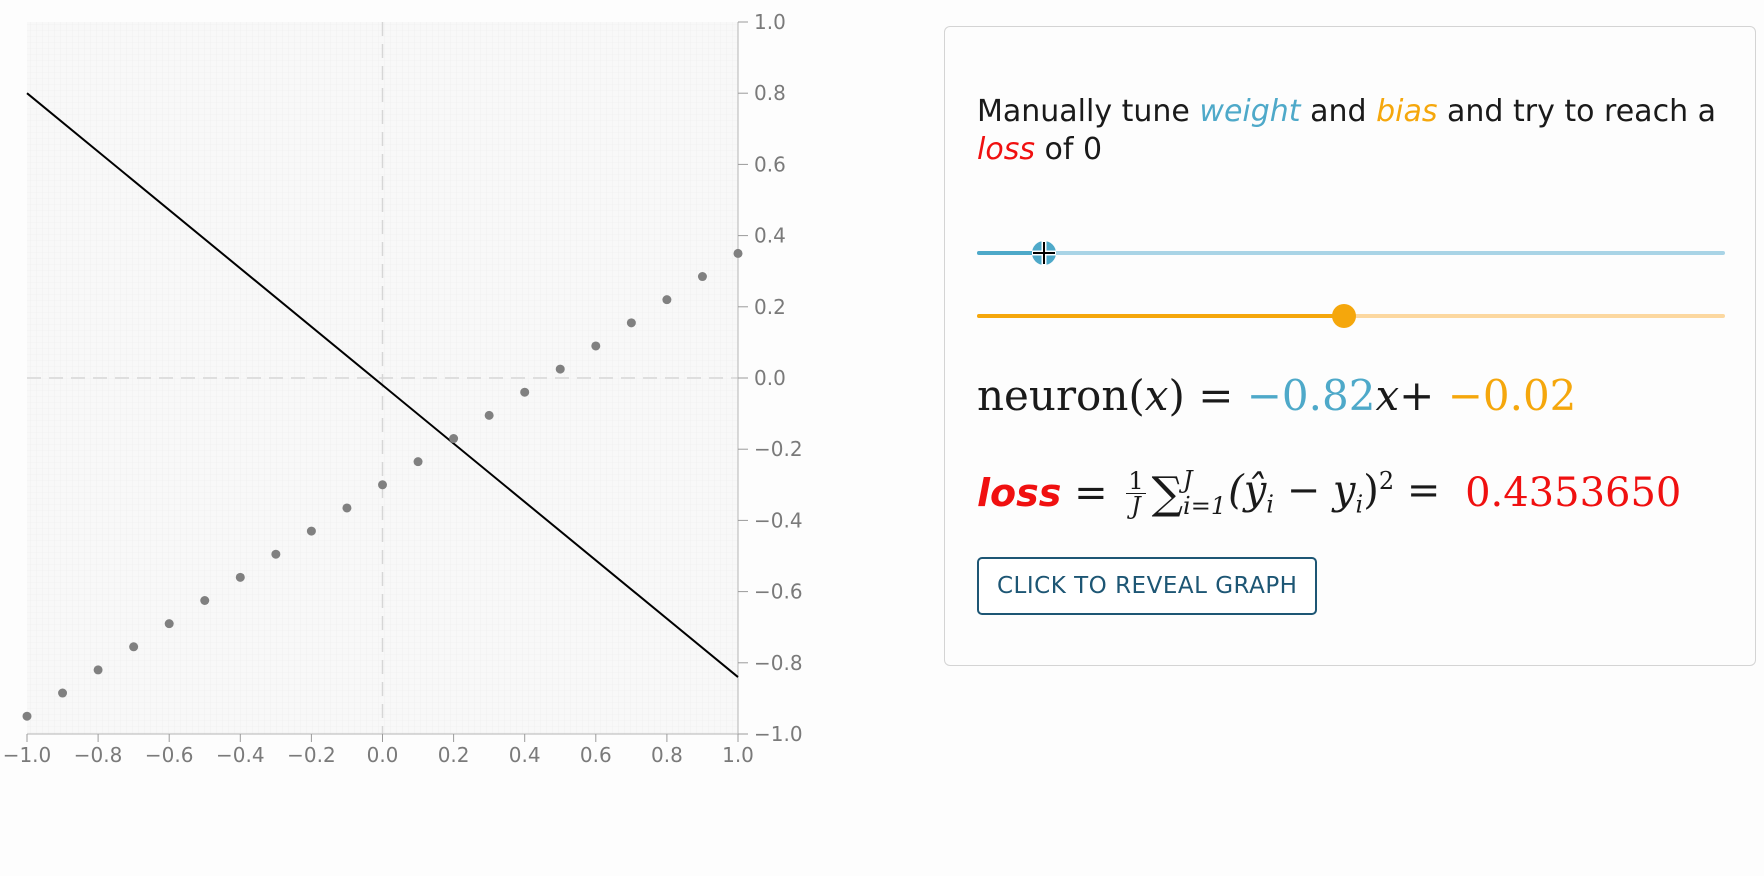 The width and height of the screenshot is (1764, 876). What do you see at coordinates (1019, 493) in the screenshot?
I see `loss-label: loss` at bounding box center [1019, 493].